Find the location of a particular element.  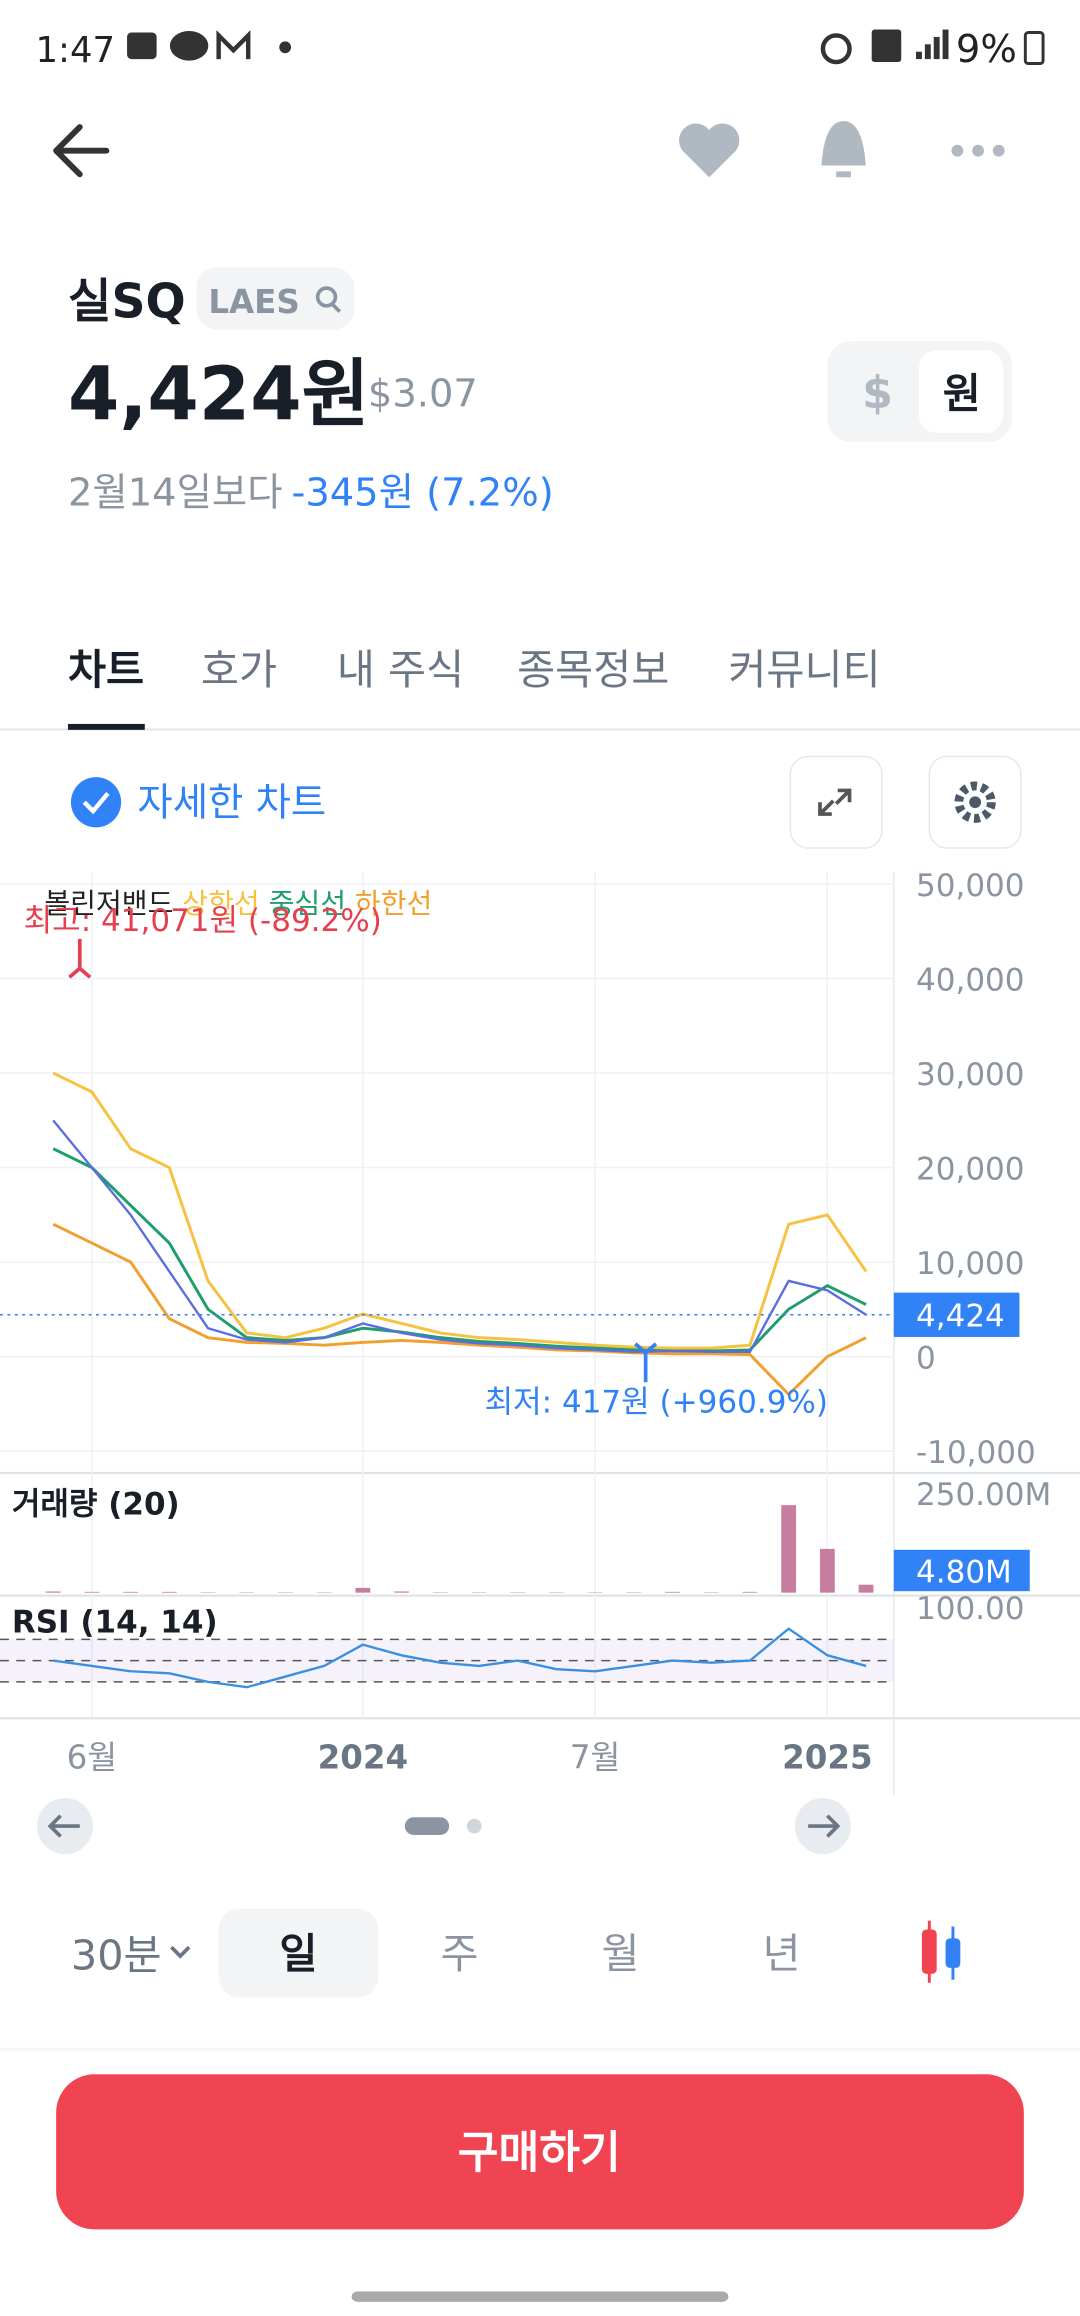

y-tick-label: 20,000 is located at coordinates (970, 1169).